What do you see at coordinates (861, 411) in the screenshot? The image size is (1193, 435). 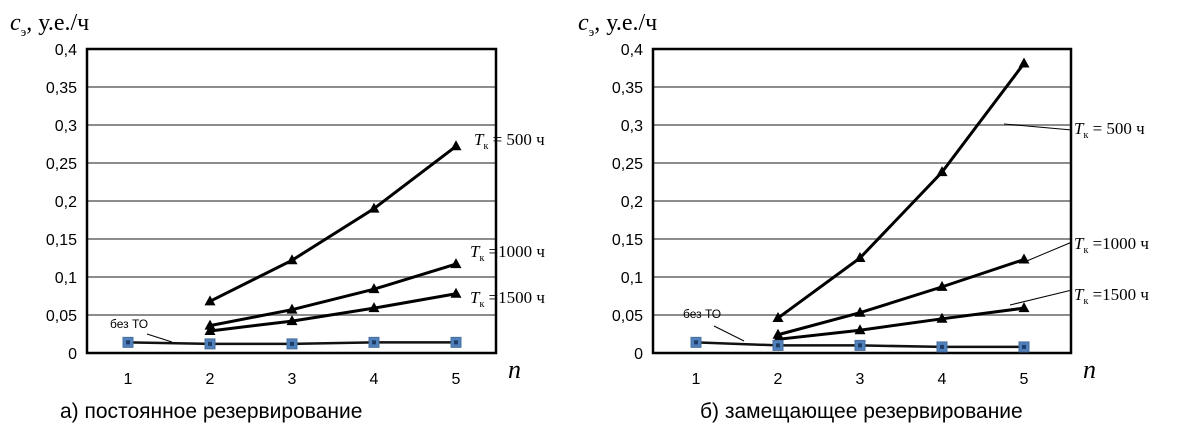 I see `chart-caption: б) замещающее резервирование` at bounding box center [861, 411].